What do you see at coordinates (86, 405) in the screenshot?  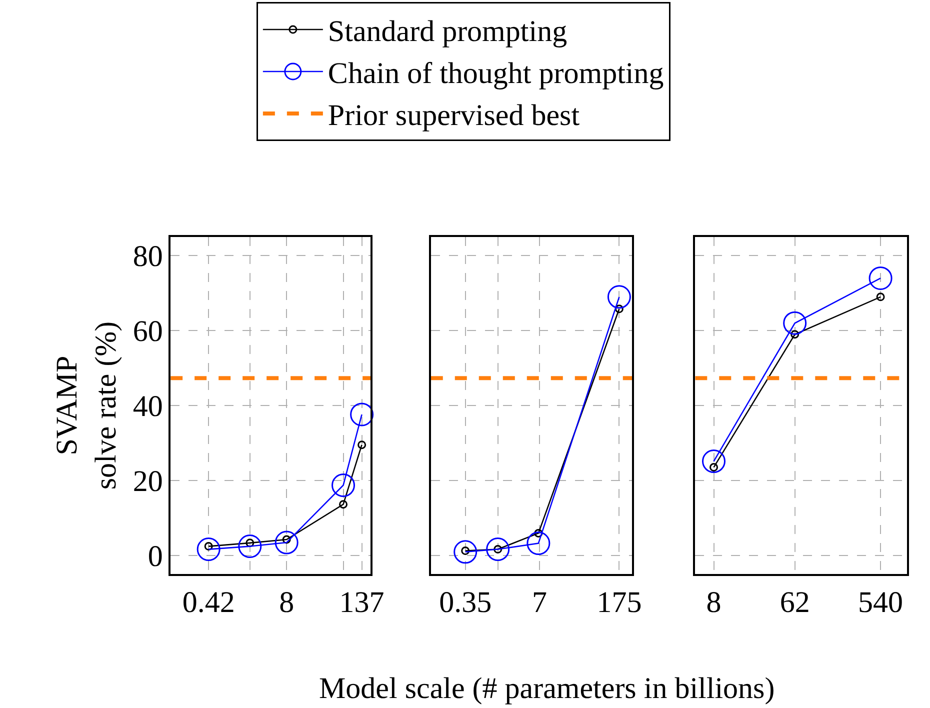 I see `y-axis-title: SVAMP solve rate (%)` at bounding box center [86, 405].